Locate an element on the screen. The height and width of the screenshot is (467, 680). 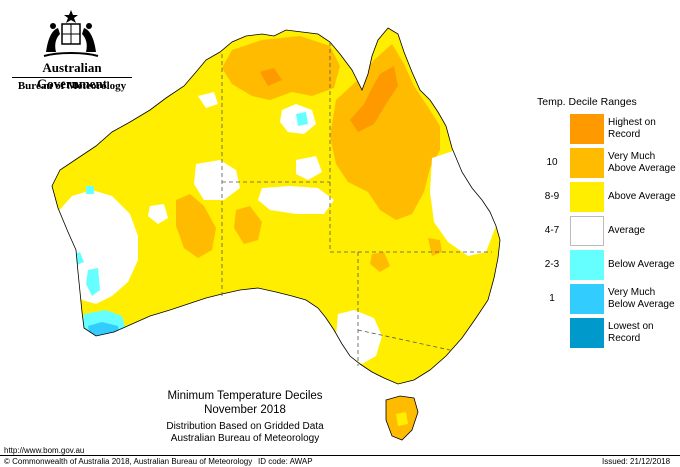
legend-label: Above Average is located at coordinates (642, 197).